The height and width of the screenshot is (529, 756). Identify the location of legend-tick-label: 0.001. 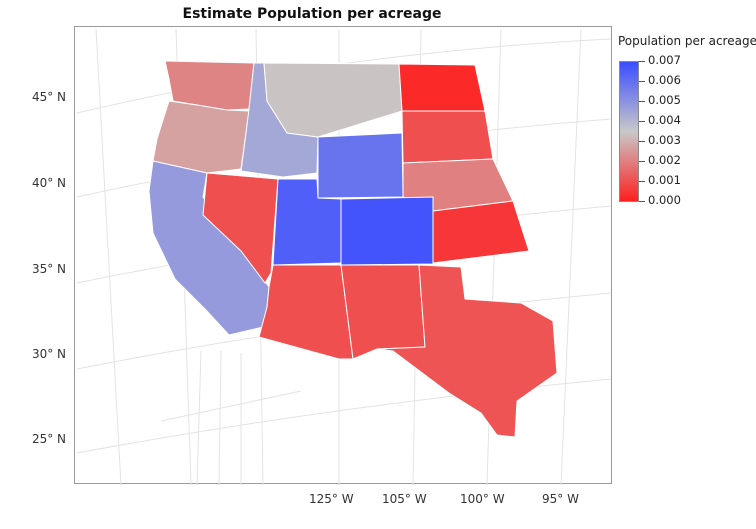
(664, 180).